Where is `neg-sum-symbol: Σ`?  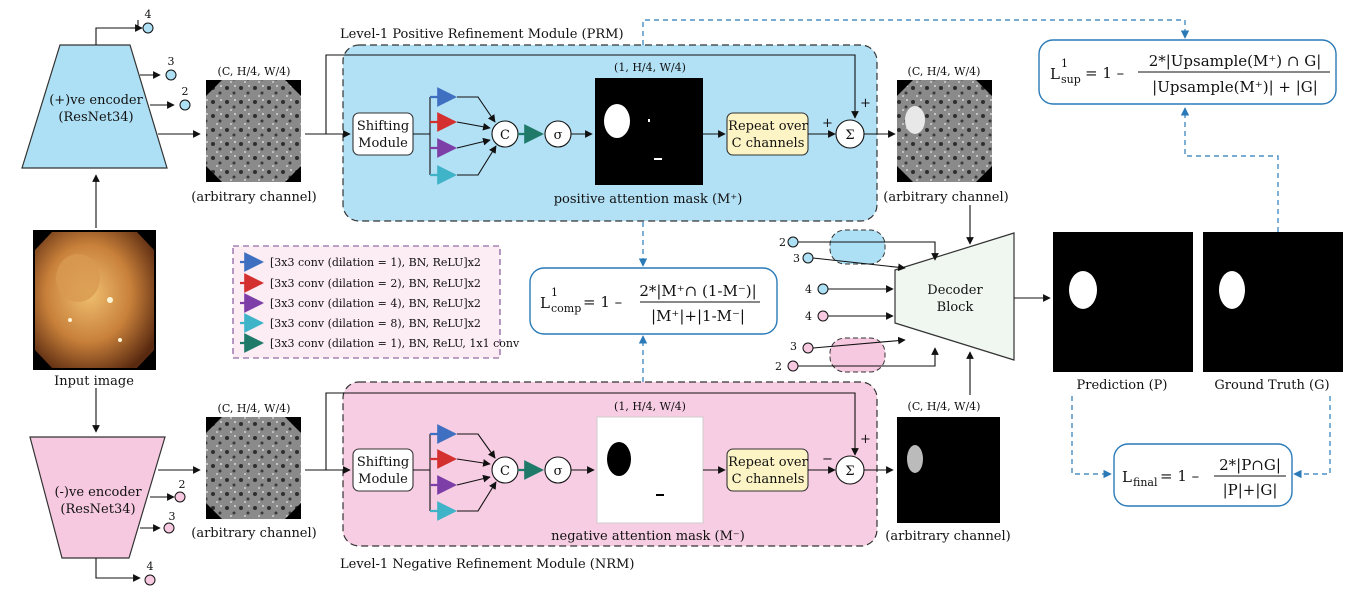
neg-sum-symbol: Σ is located at coordinates (849, 471).